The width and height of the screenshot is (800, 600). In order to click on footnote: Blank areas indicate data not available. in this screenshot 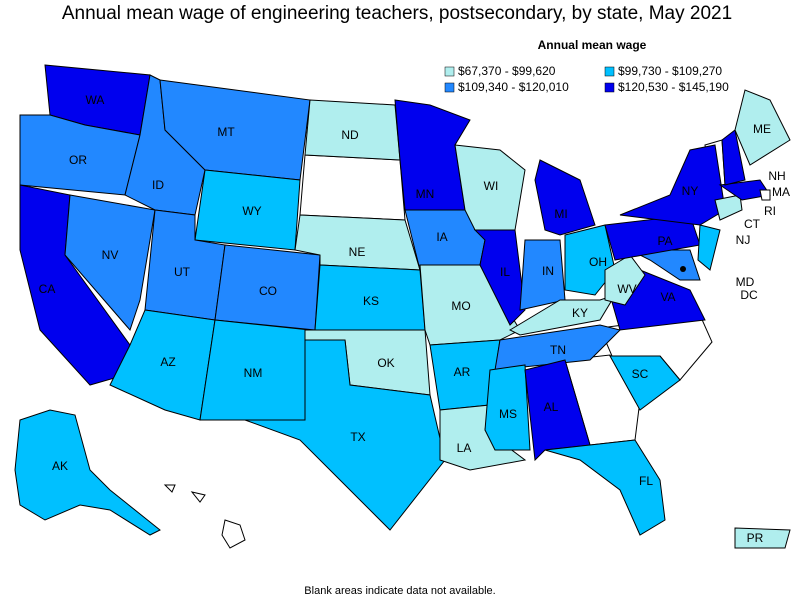, I will do `click(399, 591)`.